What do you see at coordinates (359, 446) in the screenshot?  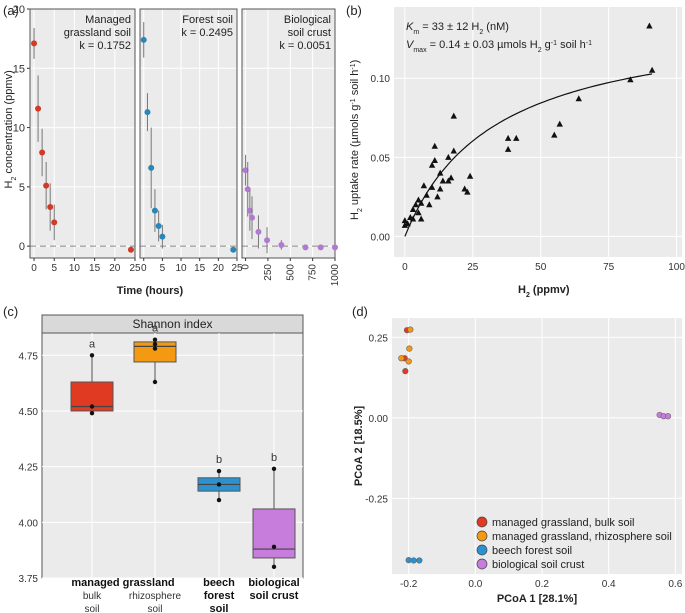 I see `d-ylabel: PCoA 2 [18.5%]` at bounding box center [359, 446].